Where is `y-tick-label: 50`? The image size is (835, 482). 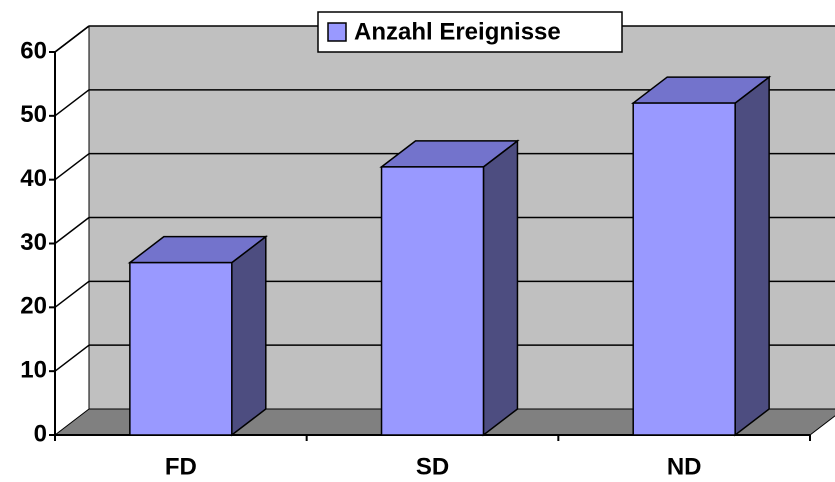
y-tick-label: 50 is located at coordinates (33, 114).